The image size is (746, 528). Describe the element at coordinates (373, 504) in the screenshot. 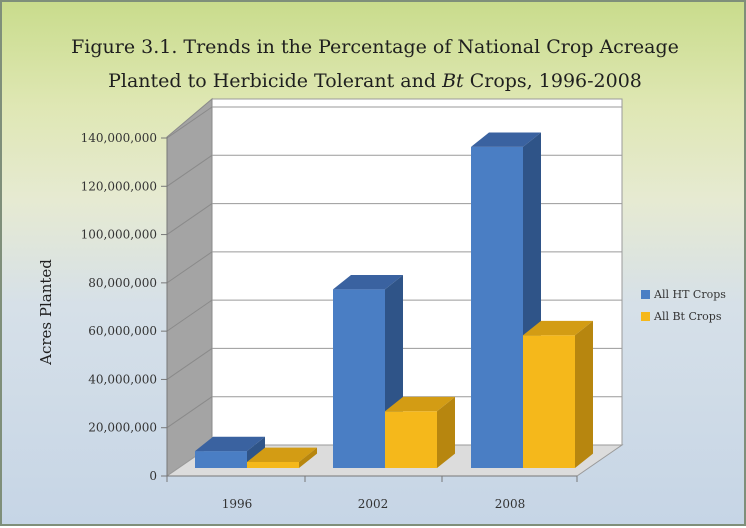

I see `x-tick-label: 2002` at that location.